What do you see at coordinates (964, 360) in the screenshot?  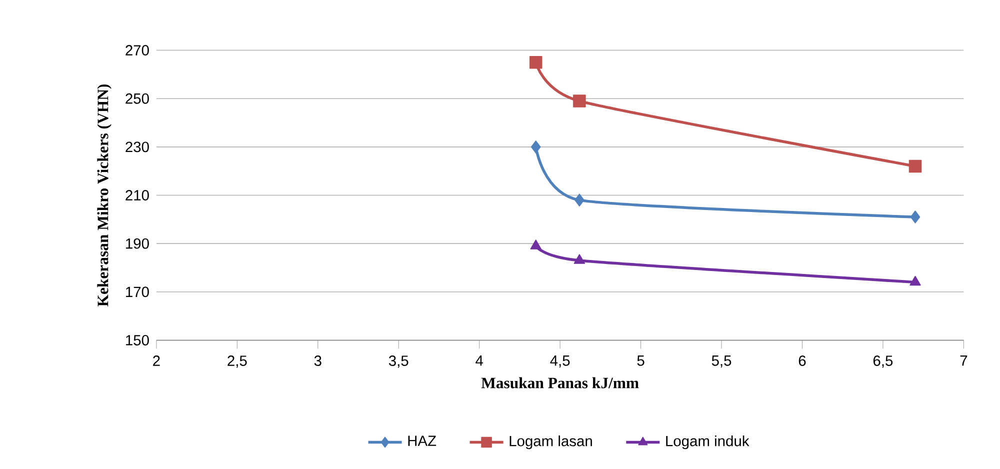 I see `x-tick-label: 7` at bounding box center [964, 360].